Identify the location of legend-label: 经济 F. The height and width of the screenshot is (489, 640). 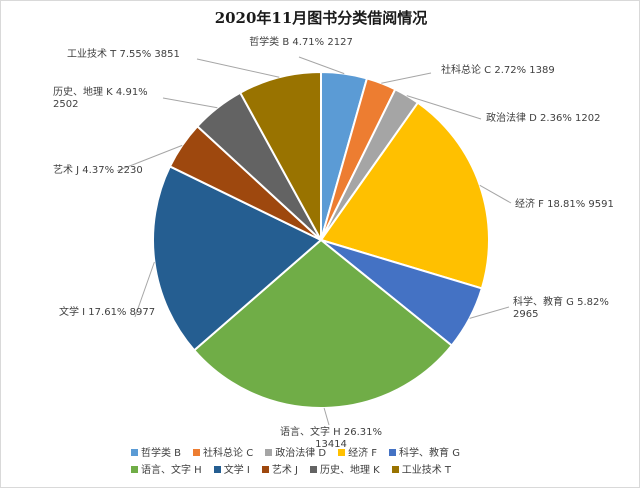
(363, 453).